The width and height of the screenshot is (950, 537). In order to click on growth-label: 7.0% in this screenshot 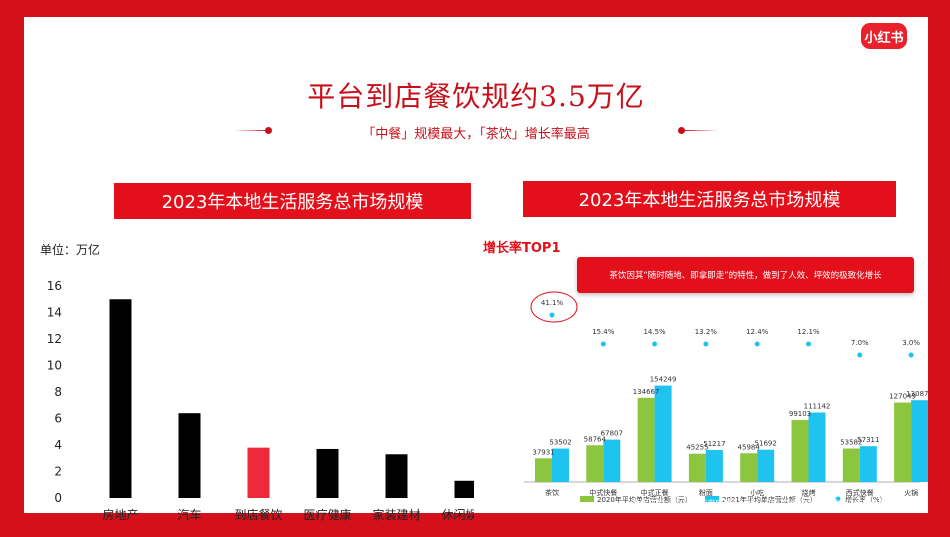, I will do `click(860, 343)`.